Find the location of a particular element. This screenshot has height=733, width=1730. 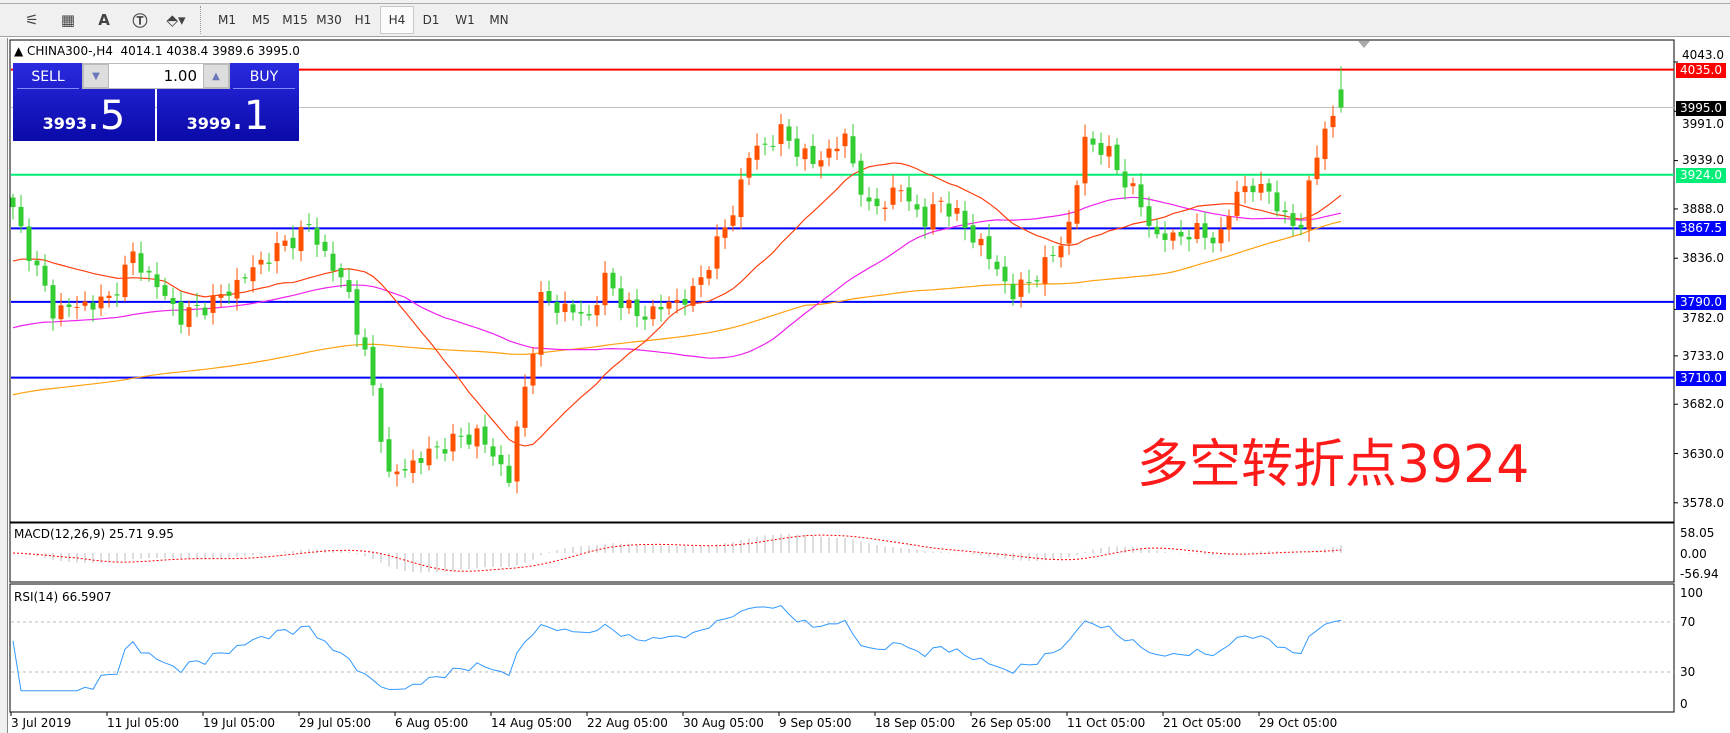

buy-price-main: 3999 is located at coordinates (209, 123).